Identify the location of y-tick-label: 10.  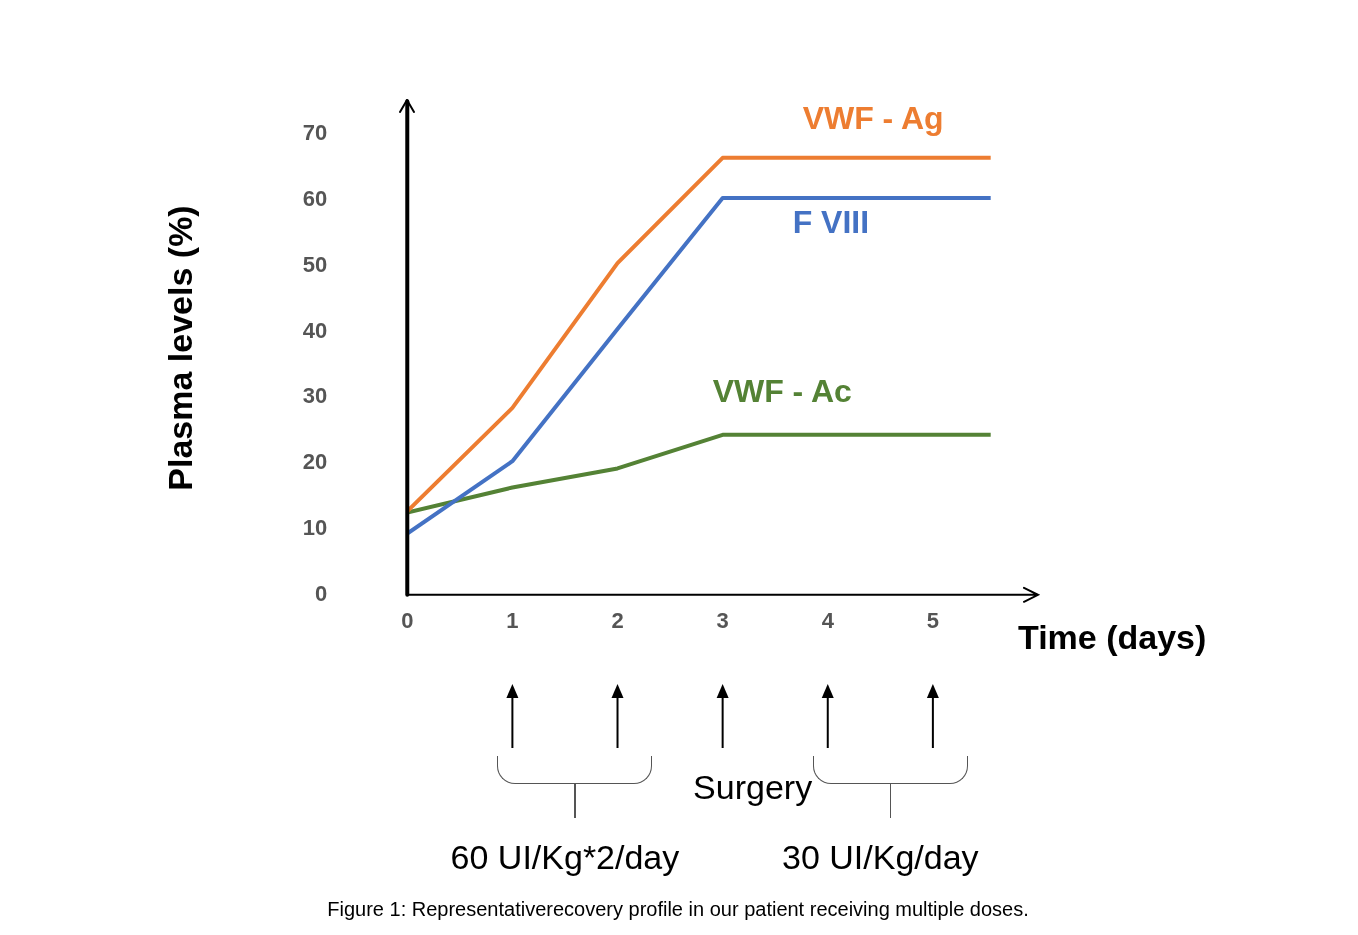
(315, 528).